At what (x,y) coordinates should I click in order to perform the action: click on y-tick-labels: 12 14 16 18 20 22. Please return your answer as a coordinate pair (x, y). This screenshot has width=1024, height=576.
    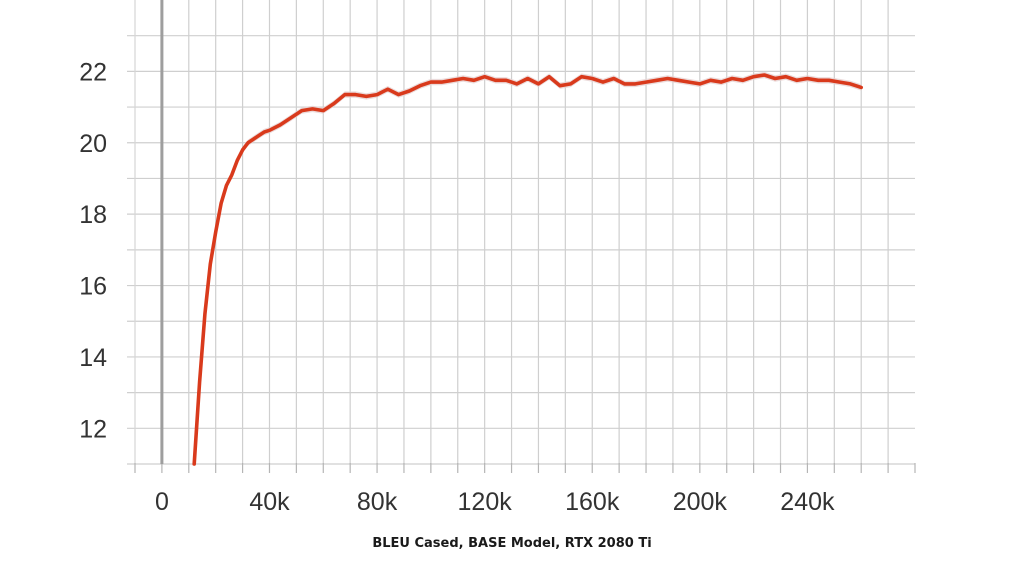
    Looking at the image, I should click on (93, 250).